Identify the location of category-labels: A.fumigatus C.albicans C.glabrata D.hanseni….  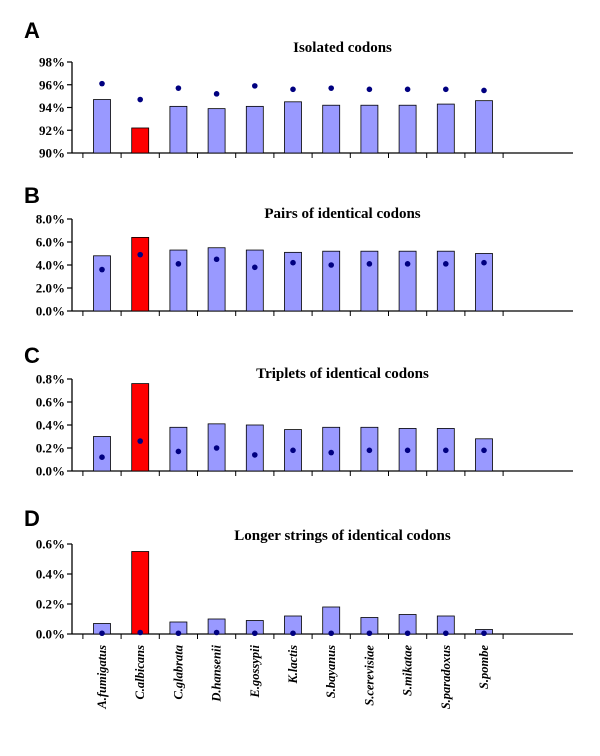
(293, 676).